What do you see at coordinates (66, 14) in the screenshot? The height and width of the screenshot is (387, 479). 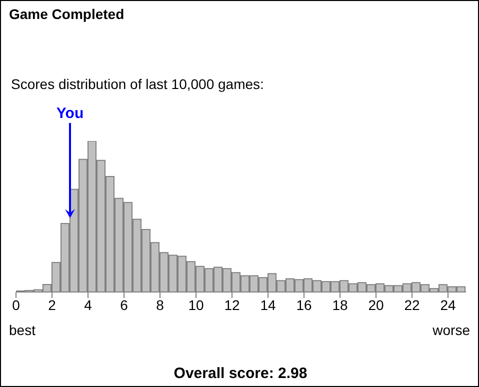 I see `chart-title: Game Completed` at bounding box center [66, 14].